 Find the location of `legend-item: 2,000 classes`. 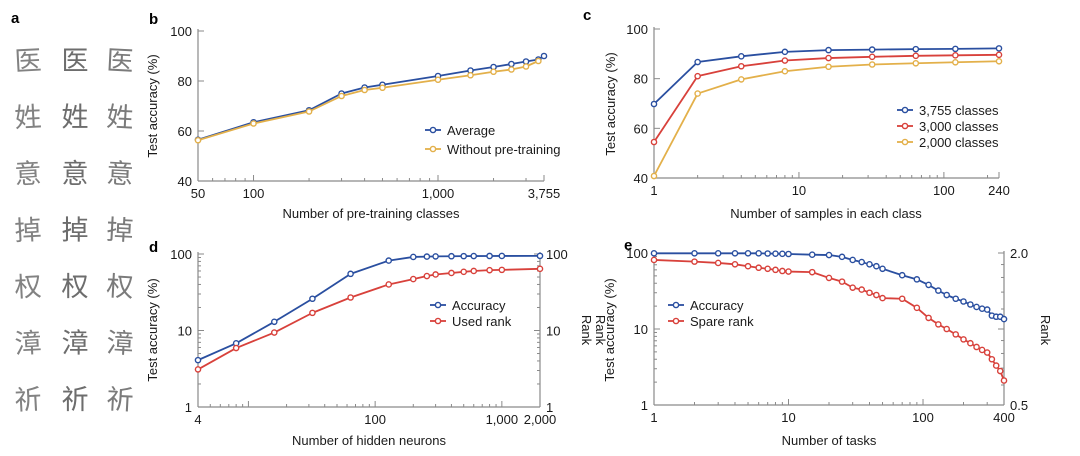

legend-item: 2,000 classes is located at coordinates (948, 142).